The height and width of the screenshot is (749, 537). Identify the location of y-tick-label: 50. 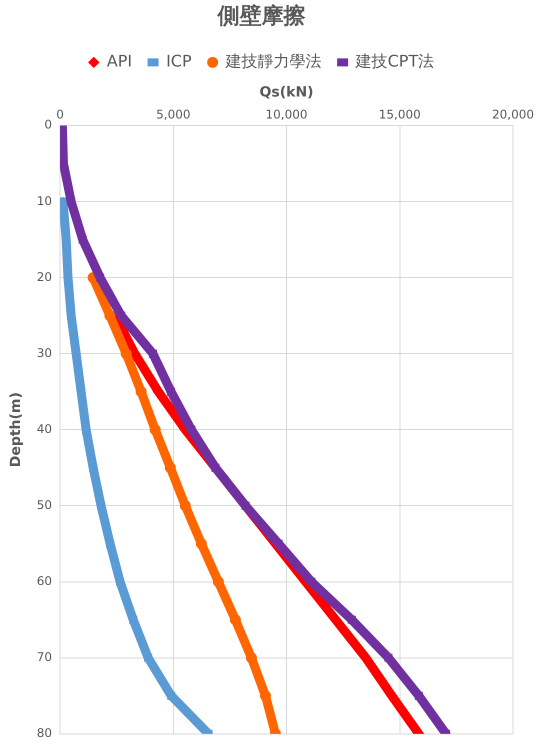
(44, 505).